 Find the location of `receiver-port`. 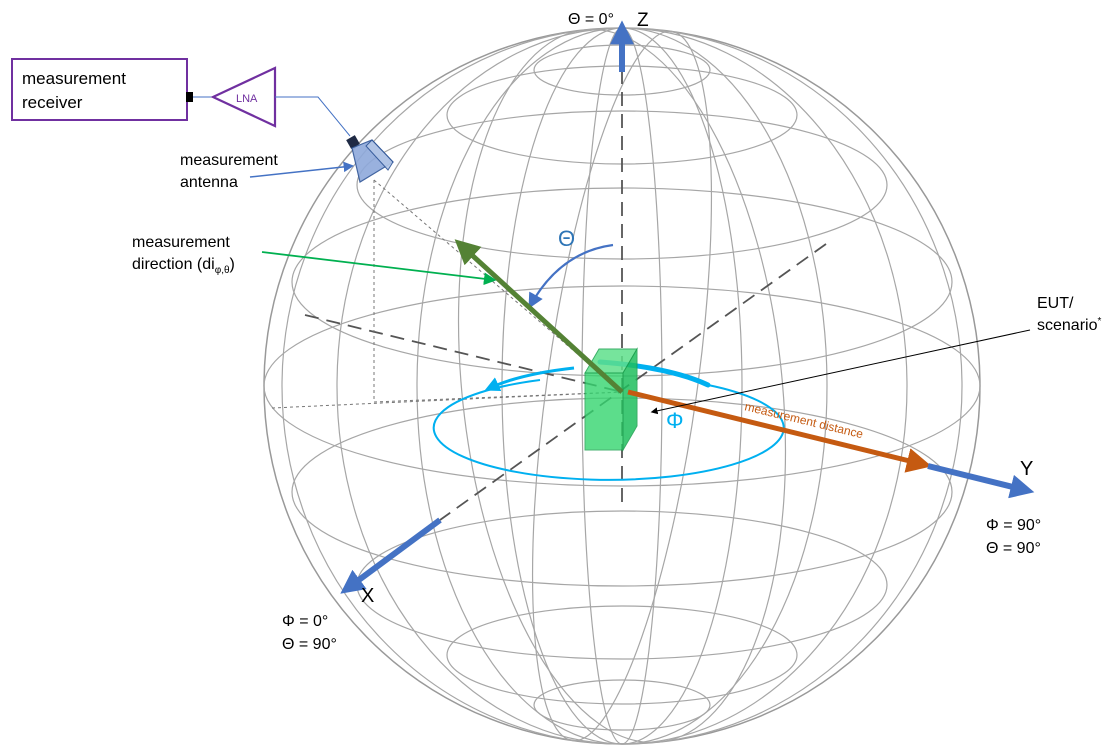

receiver-port is located at coordinates (189, 97).